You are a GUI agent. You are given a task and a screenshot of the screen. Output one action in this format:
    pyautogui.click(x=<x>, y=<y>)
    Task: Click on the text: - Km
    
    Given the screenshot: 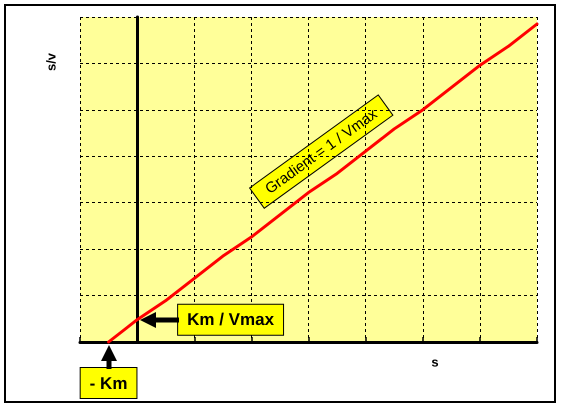 What is the action you would take?
    pyautogui.click(x=109, y=383)
    